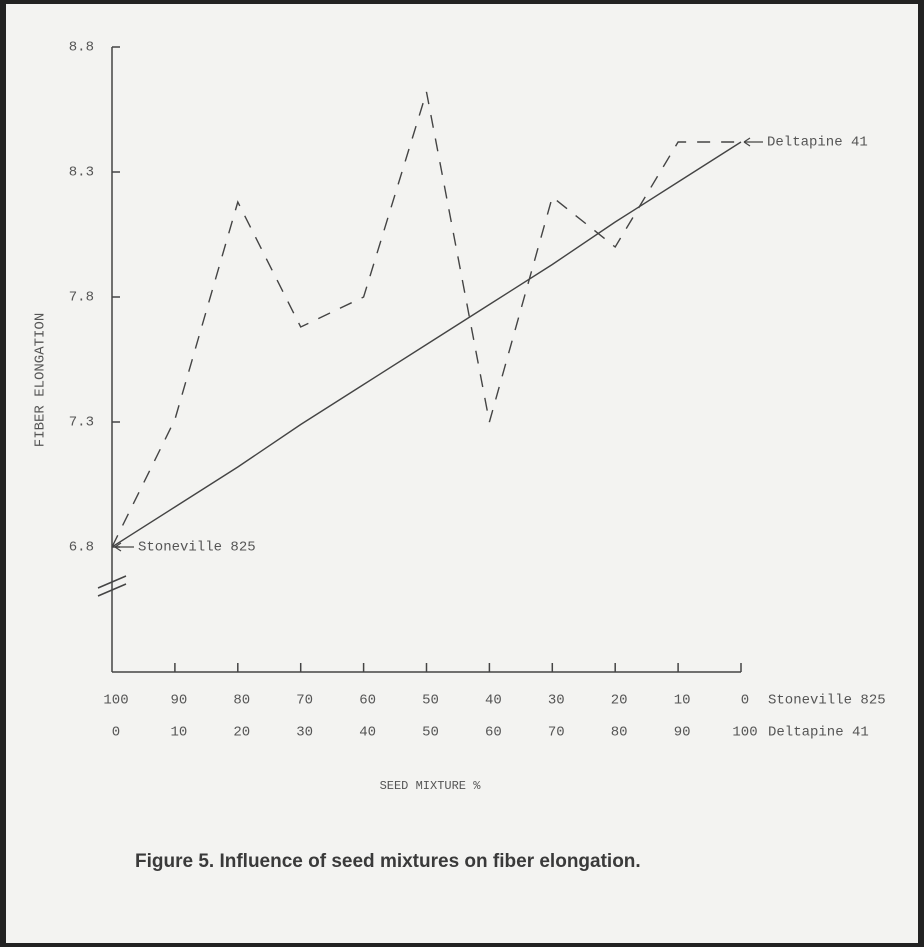 The height and width of the screenshot is (947, 924). What do you see at coordinates (81, 48) in the screenshot?
I see `y-tick-label: 8.8` at bounding box center [81, 48].